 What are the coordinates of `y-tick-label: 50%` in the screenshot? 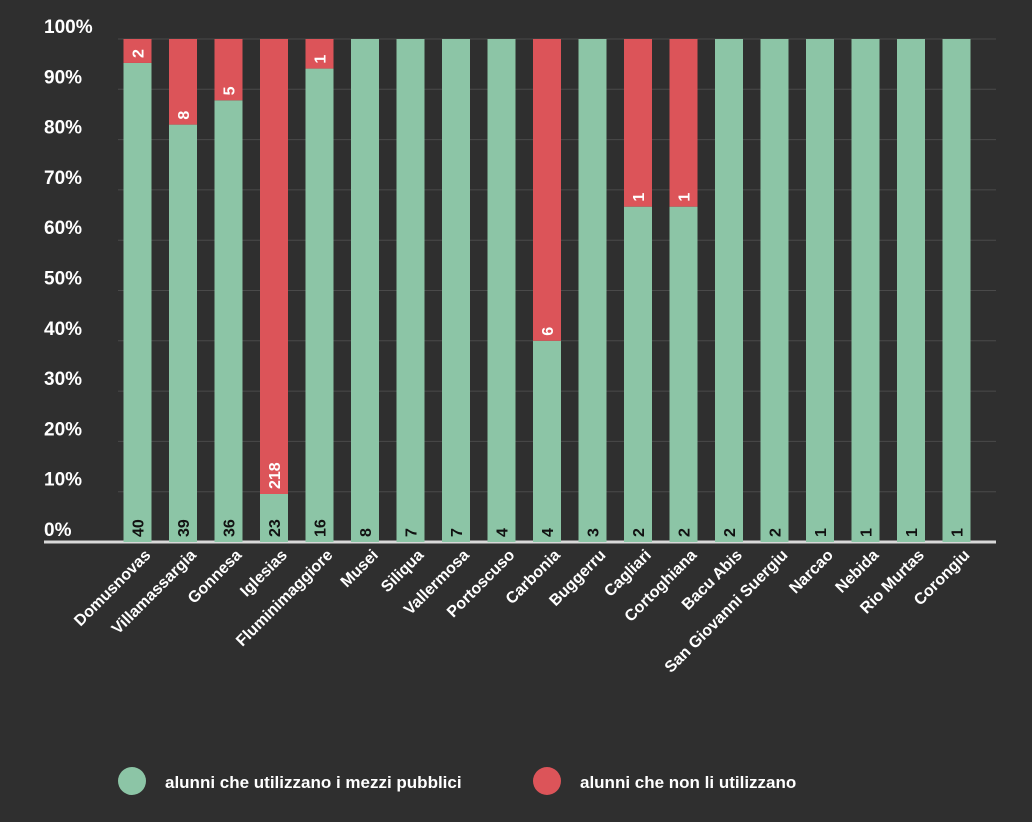 It's located at (63, 279).